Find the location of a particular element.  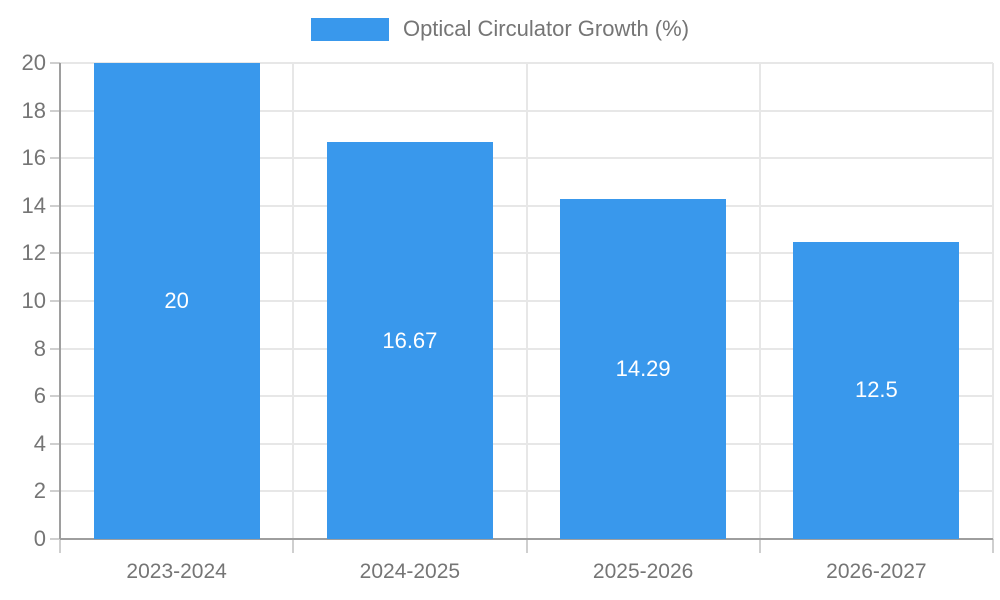

y-axis-tick-label: 20 is located at coordinates (33, 62).